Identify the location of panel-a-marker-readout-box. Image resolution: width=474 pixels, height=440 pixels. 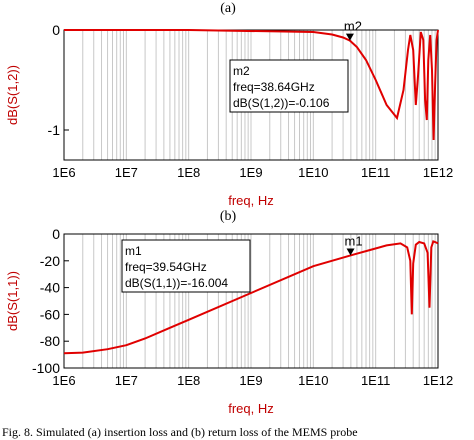
(289, 86).